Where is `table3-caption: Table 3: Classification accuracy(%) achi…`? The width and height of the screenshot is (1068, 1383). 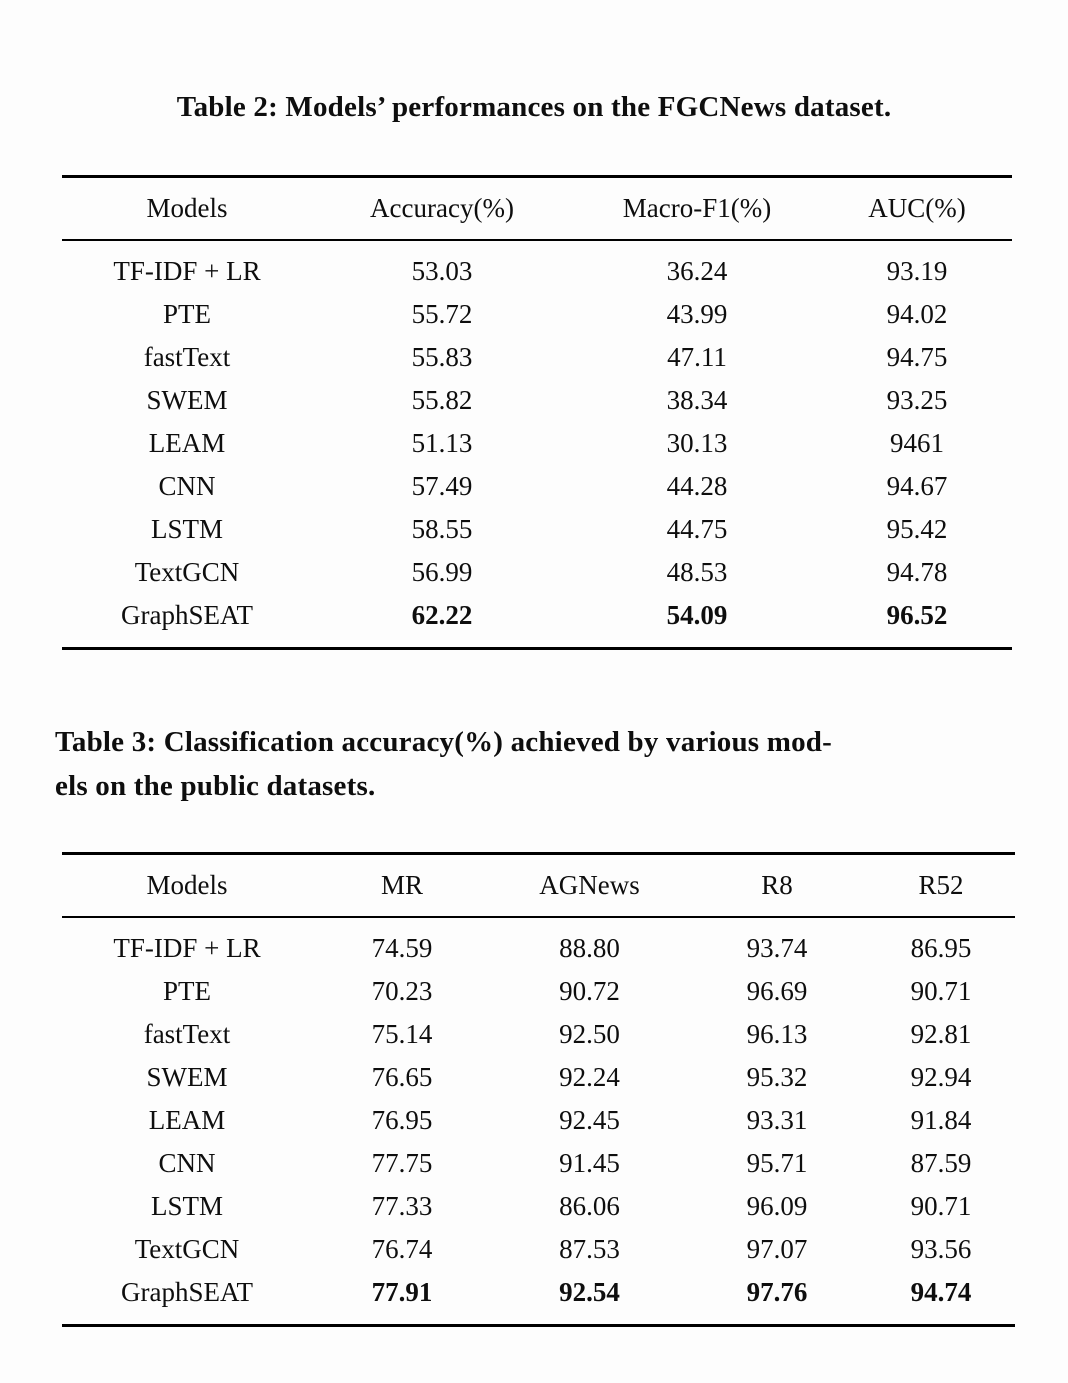 table3-caption: Table 3: Classification accuracy(%) achi… is located at coordinates (546, 764).